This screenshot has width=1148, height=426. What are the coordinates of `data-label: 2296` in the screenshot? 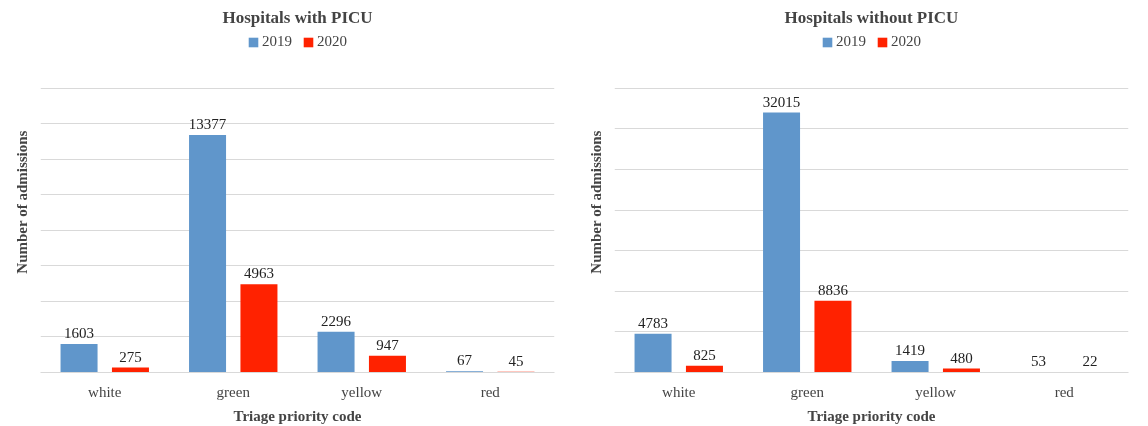 It's located at (336, 320).